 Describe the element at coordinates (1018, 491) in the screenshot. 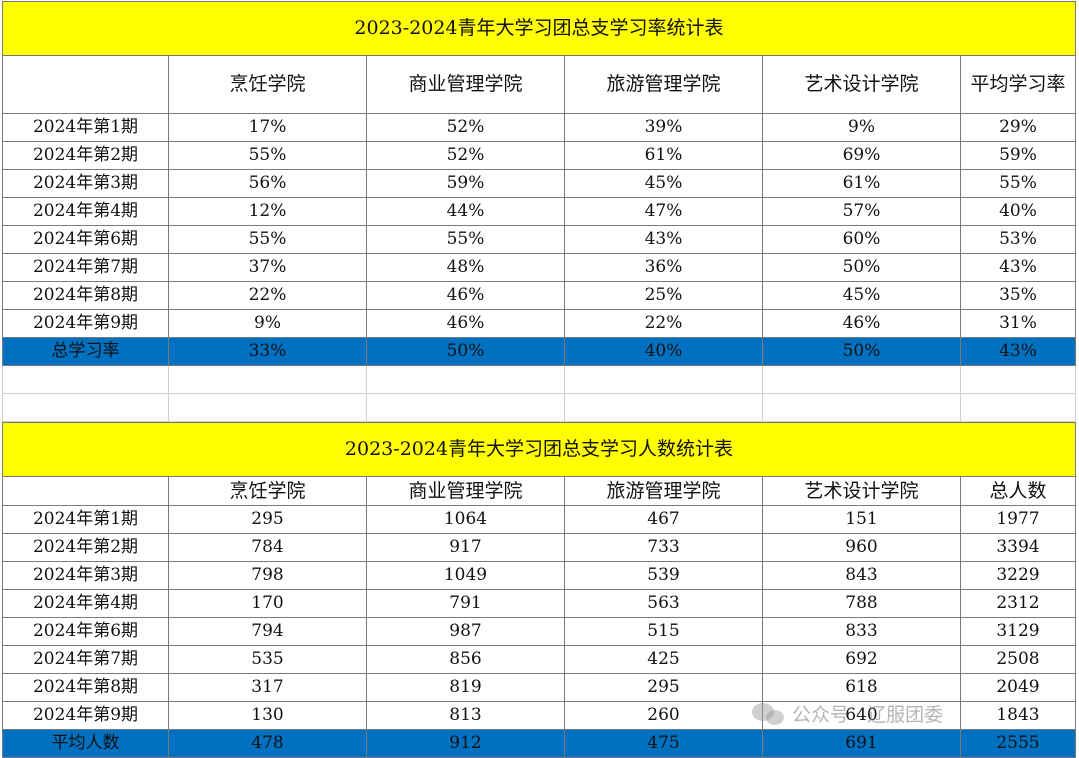

I see `header-cell: 总人数` at that location.